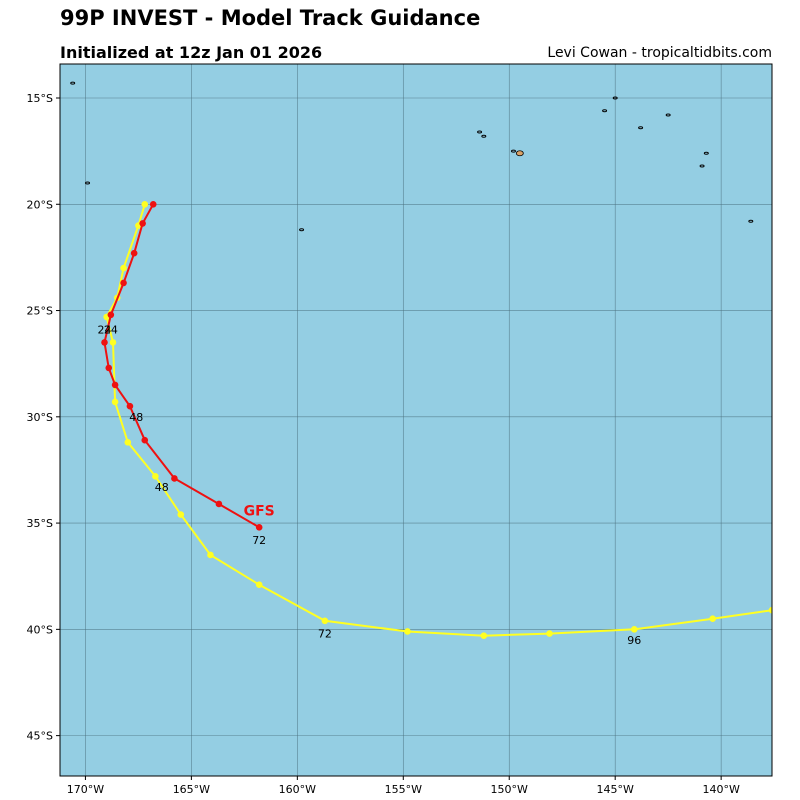 The width and height of the screenshot is (800, 800). What do you see at coordinates (40, 98) in the screenshot?
I see `lat-tick-label: 15°S` at bounding box center [40, 98].